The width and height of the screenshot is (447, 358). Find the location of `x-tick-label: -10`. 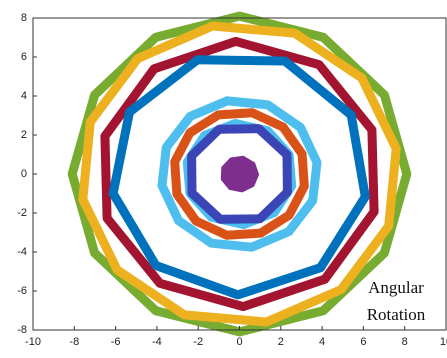

x-tick-label: -10 is located at coordinates (33, 342).